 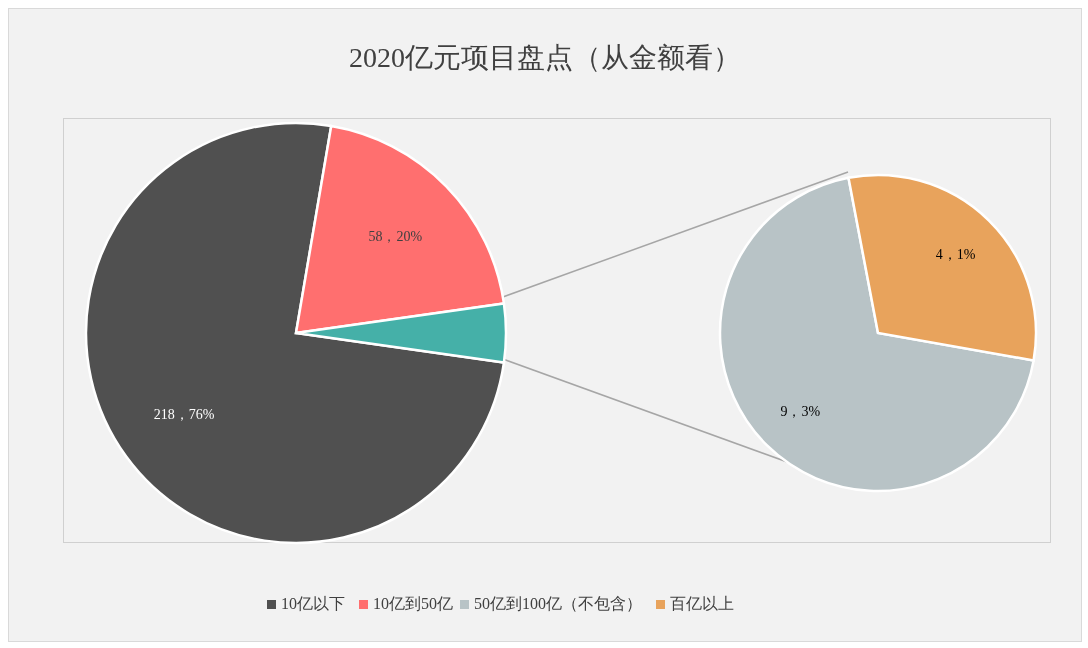 I want to click on legend-label: 10亿以下, so click(x=312, y=604).